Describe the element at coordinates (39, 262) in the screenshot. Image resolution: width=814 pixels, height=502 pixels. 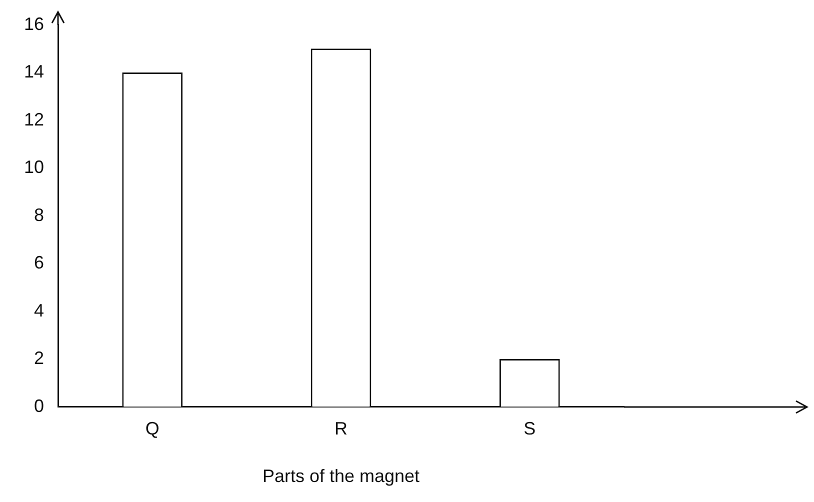
I see `y-tick-label: 6` at that location.